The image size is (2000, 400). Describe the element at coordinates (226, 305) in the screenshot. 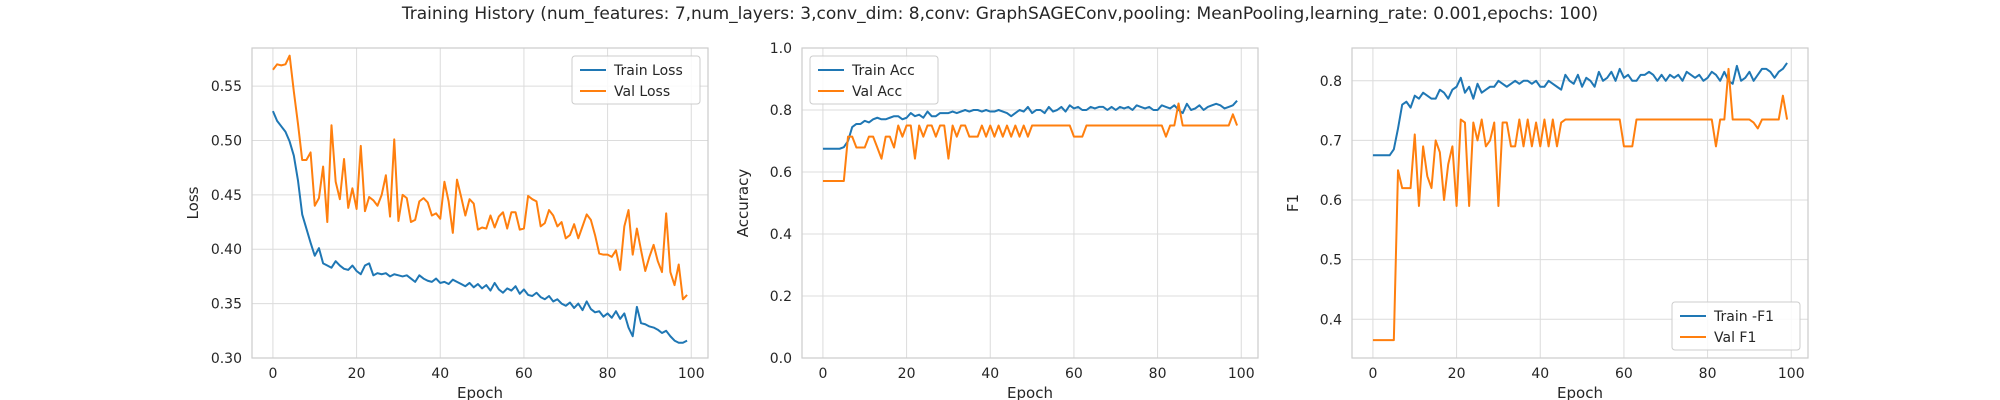

I see `y-tick-label: 0.35` at that location.